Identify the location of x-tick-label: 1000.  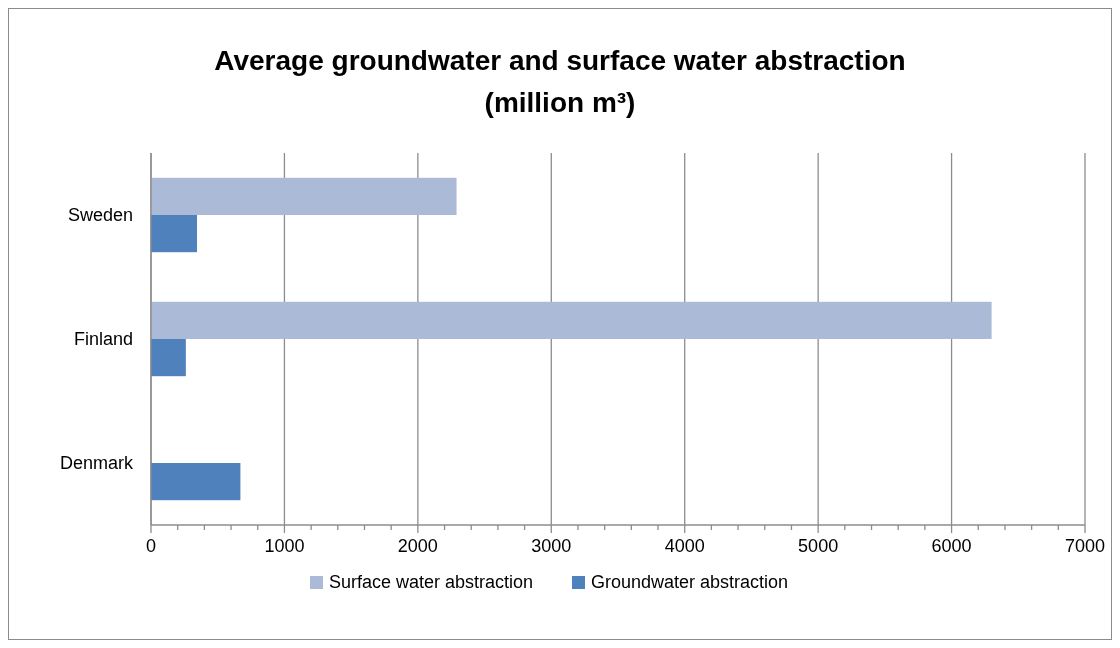
(284, 546).